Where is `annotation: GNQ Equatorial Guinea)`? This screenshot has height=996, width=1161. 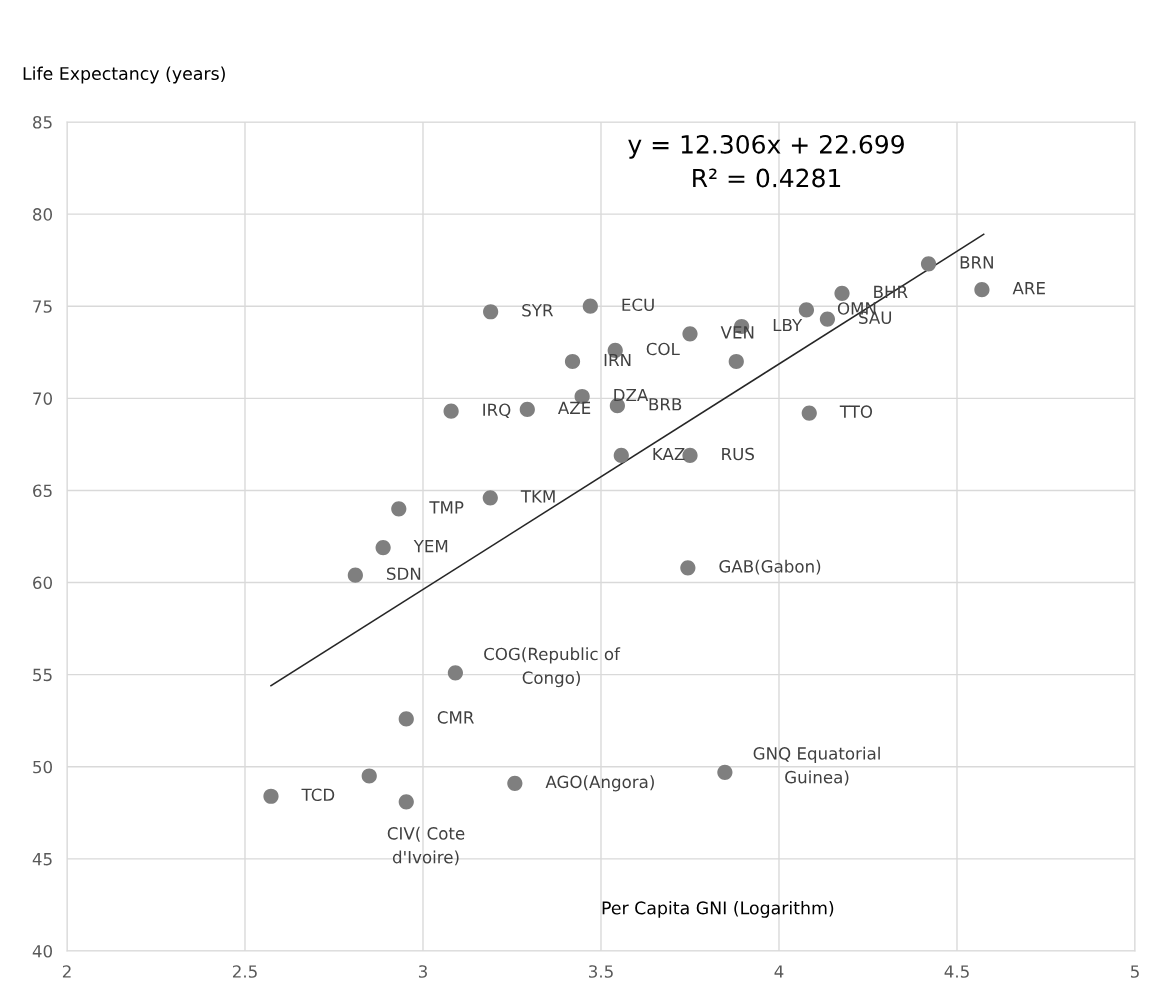 annotation: GNQ Equatorial Guinea) is located at coordinates (816, 766).